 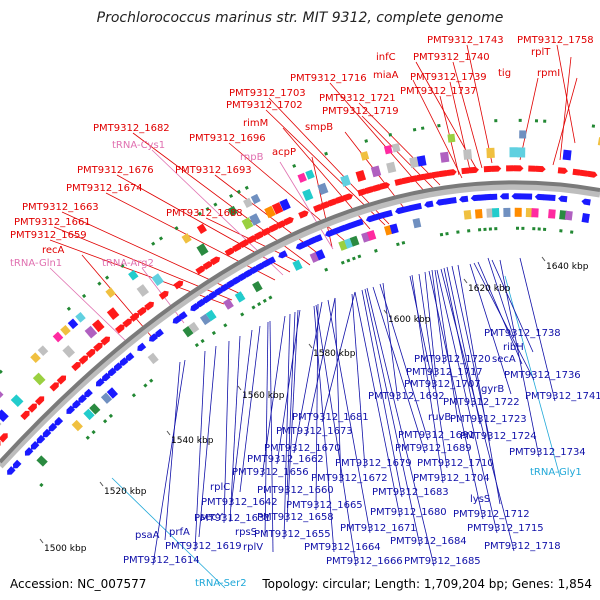 What do you see at coordinates (378, 528) in the screenshot?
I see `gene-label: PMT9312_1671` at bounding box center [378, 528].